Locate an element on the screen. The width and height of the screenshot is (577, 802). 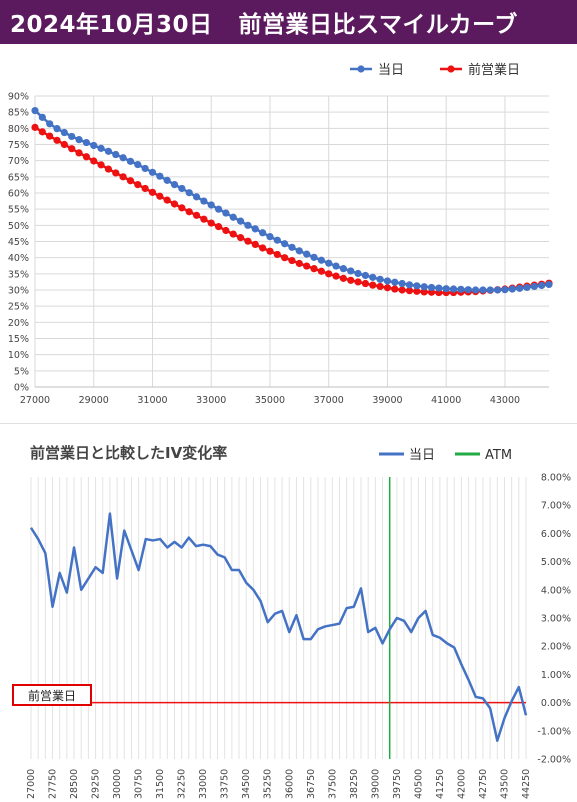
x-tick-label: 43500 is located at coordinates (504, 784).